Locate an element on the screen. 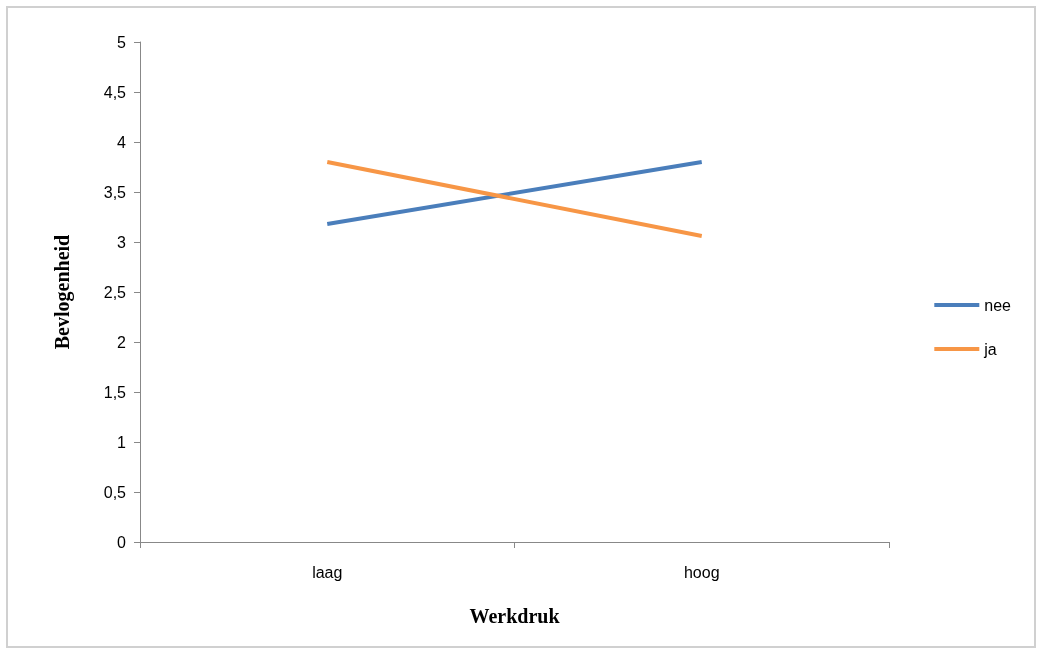 Image resolution: width=1045 pixels, height=658 pixels. y-tick-label: 1,5 is located at coordinates (115, 392).